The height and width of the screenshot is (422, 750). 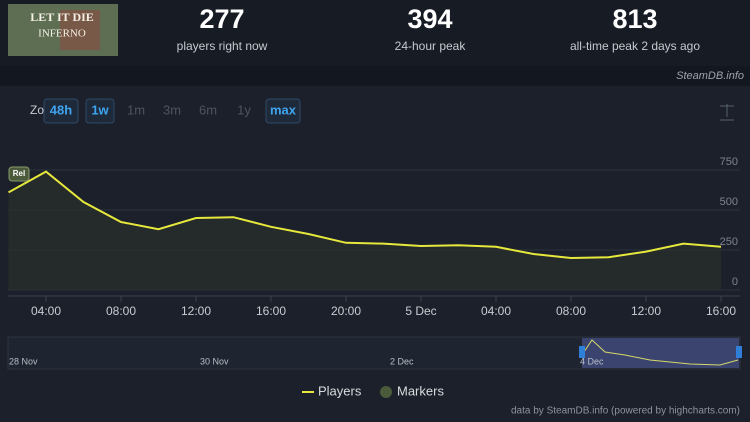 I want to click on zoom-button-label: max, so click(x=283, y=109).